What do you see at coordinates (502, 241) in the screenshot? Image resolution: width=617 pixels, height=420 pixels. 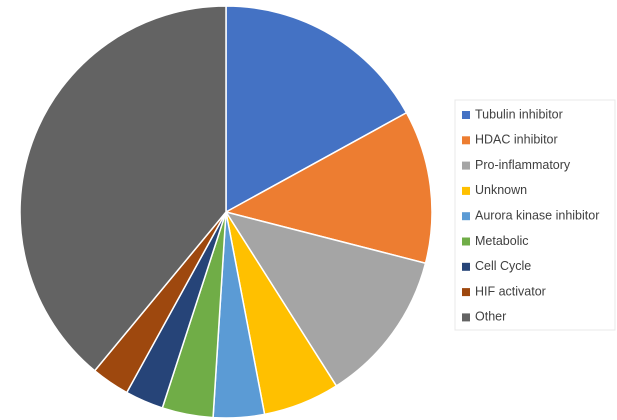 I see `legend-label: Metabolic` at bounding box center [502, 241].